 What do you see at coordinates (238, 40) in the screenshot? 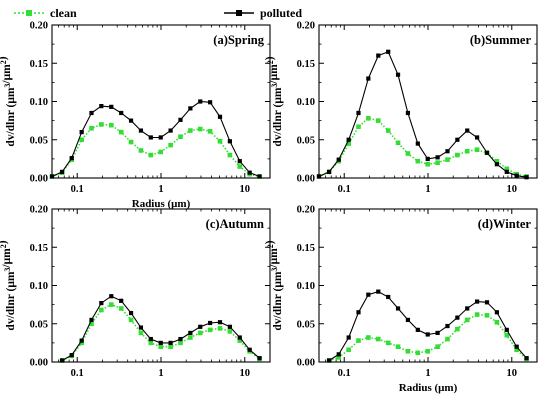
I see `panel-title: (a)Spring` at bounding box center [238, 40].